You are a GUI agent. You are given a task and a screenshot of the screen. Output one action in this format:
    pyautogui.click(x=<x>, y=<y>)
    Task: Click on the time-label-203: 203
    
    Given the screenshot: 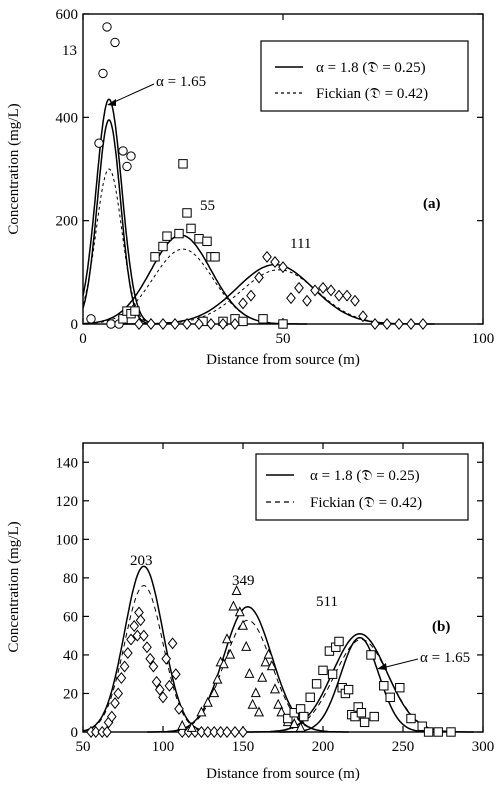 What is the action you would take?
    pyautogui.click(x=141, y=561)
    